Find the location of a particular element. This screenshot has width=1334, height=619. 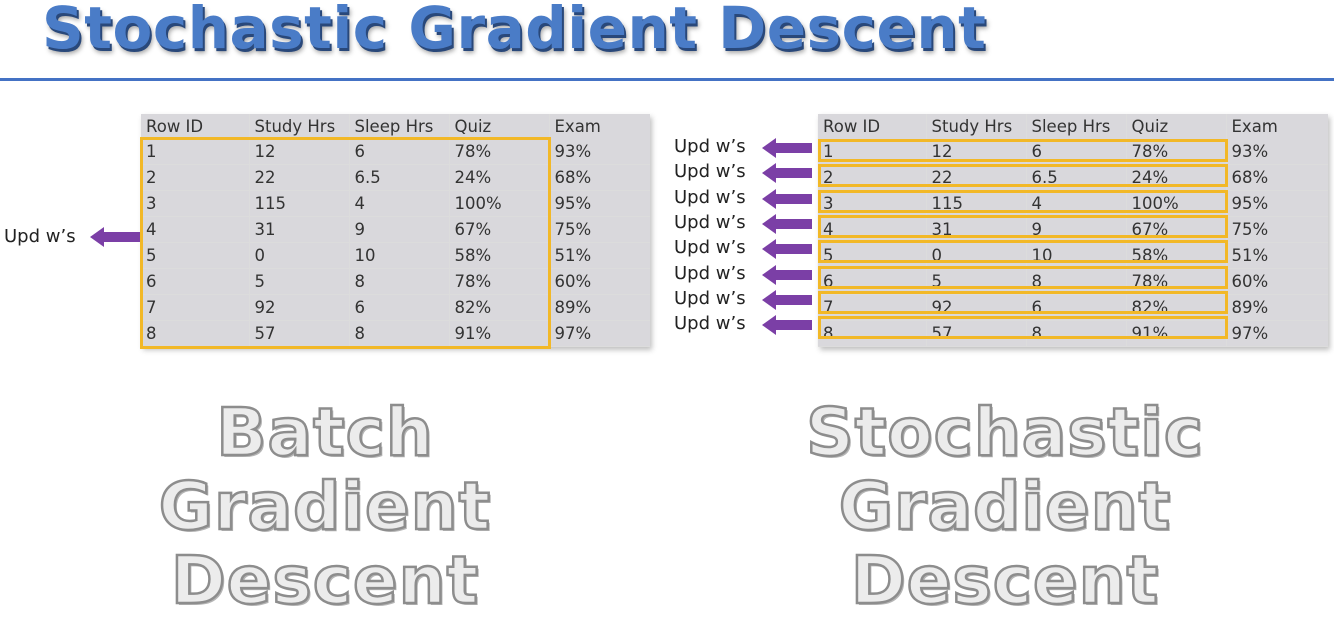

cell-row-id: 8 is located at coordinates (195, 333).